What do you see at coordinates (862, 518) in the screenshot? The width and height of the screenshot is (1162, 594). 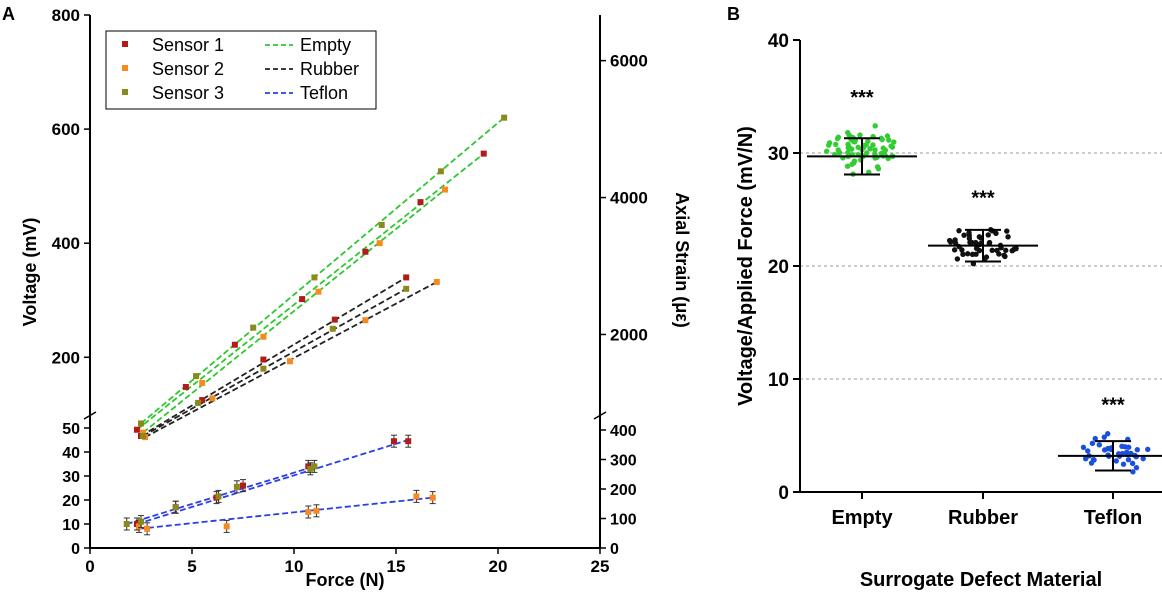 I see `category-label-empty: Empty` at bounding box center [862, 518].